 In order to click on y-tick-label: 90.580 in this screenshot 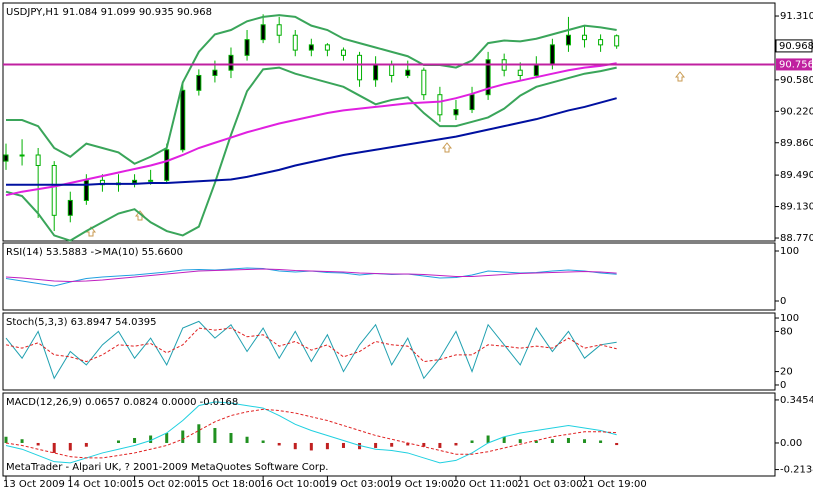, I will do `click(796, 80)`.